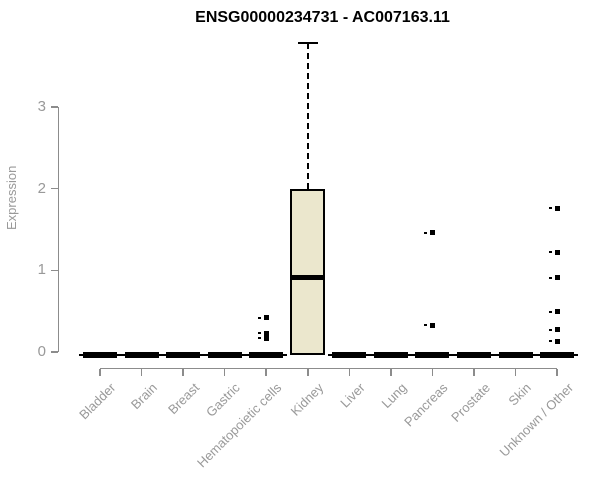 Image resolution: width=600 pixels, height=500 pixels. I want to click on y-axis-line, so click(58, 229).